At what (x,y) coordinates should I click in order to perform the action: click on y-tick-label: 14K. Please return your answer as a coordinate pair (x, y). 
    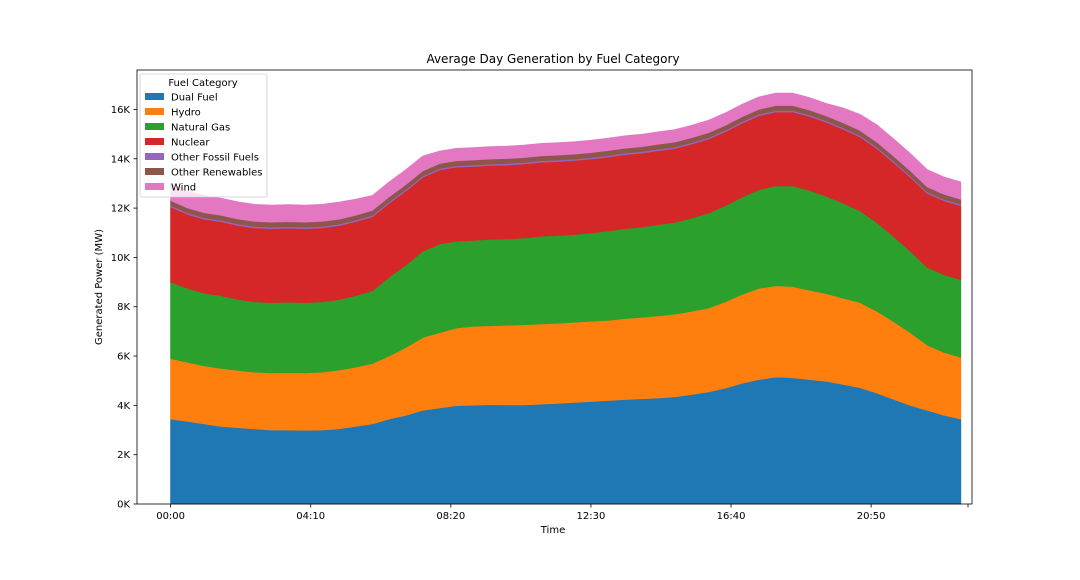
    Looking at the image, I should click on (121, 159).